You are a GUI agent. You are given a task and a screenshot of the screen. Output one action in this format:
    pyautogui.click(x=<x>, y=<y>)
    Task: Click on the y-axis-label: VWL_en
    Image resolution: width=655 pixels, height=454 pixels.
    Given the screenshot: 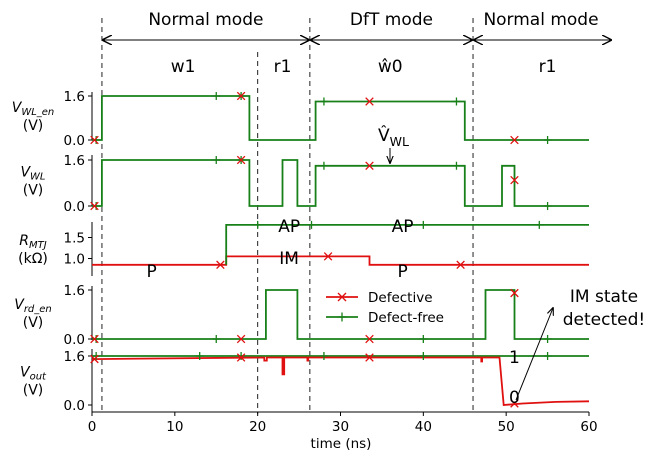 What is the action you would take?
    pyautogui.click(x=33, y=109)
    